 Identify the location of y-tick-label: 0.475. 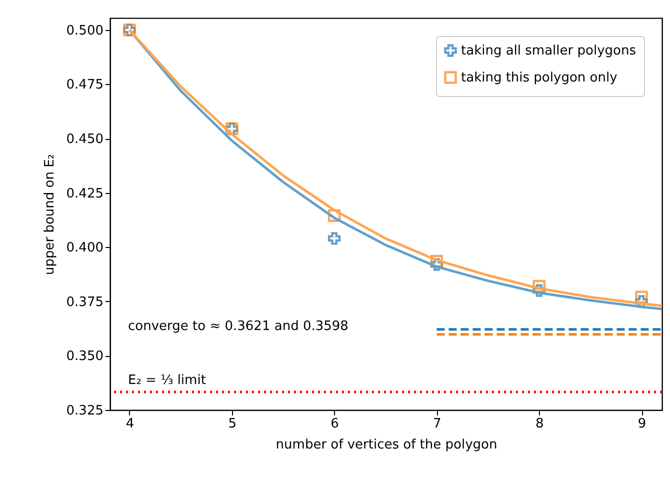
(85, 85).